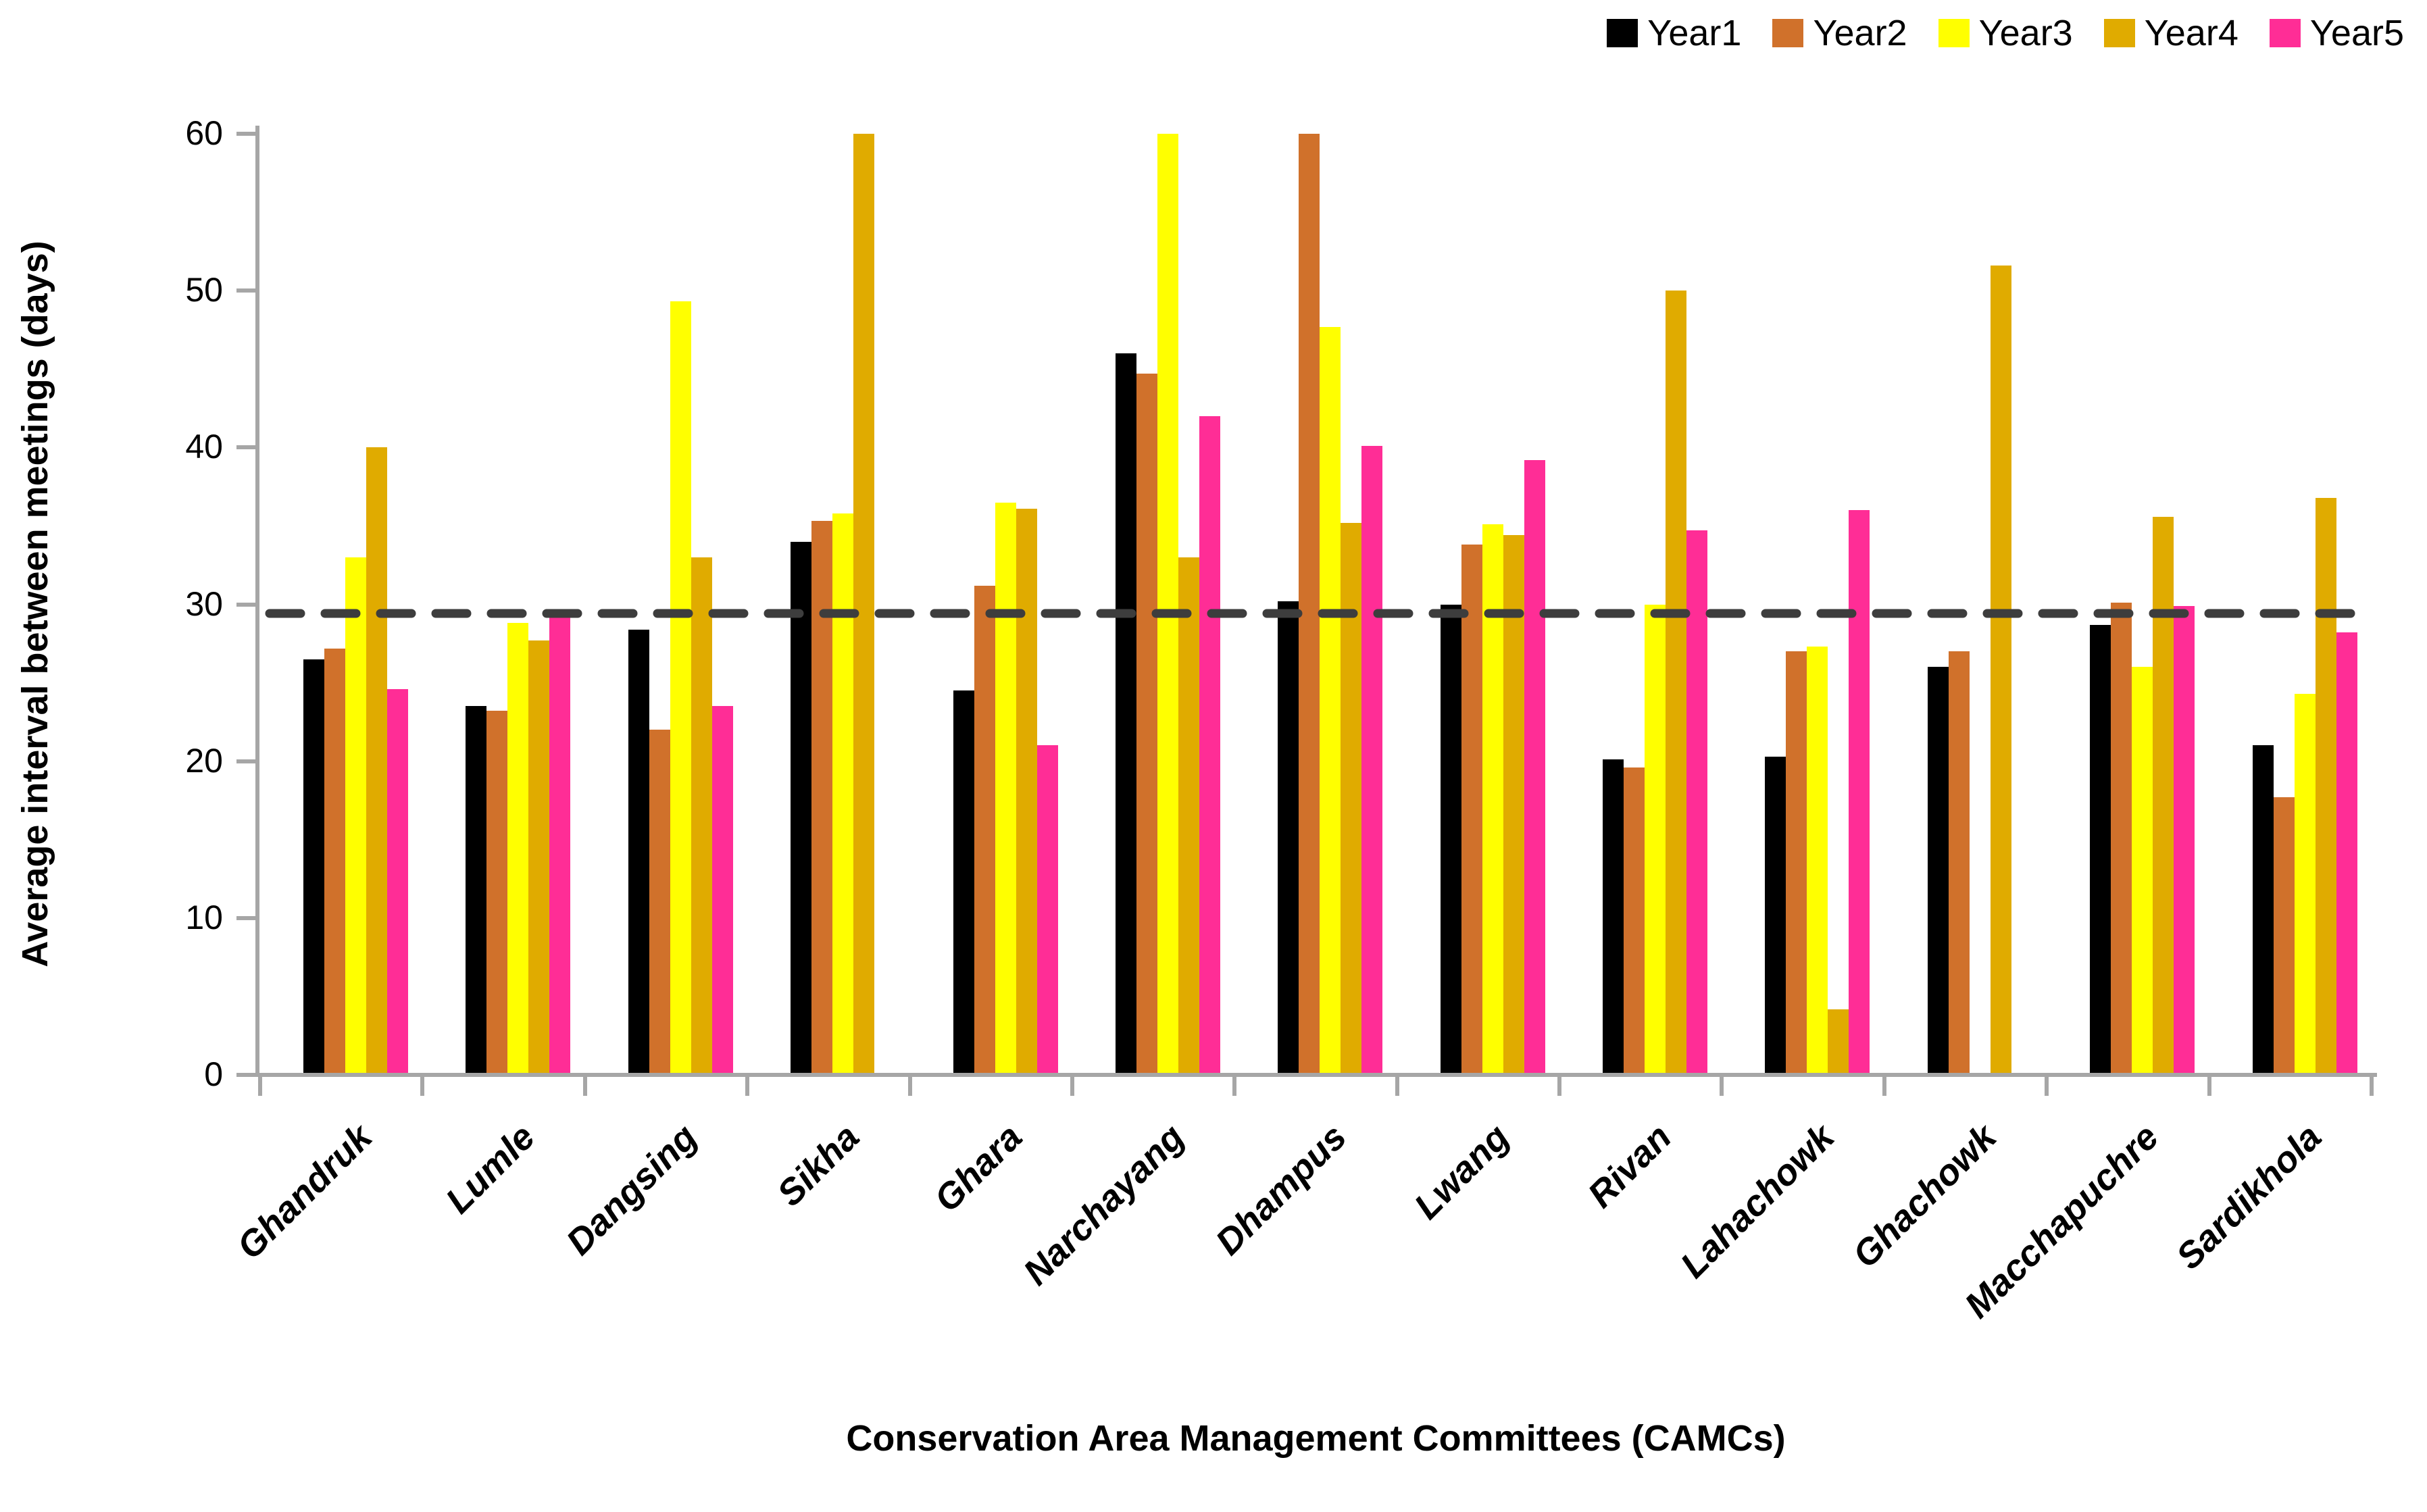 The height and width of the screenshot is (1512, 2427). I want to click on bar-year2-rivan, so click(1634, 921).